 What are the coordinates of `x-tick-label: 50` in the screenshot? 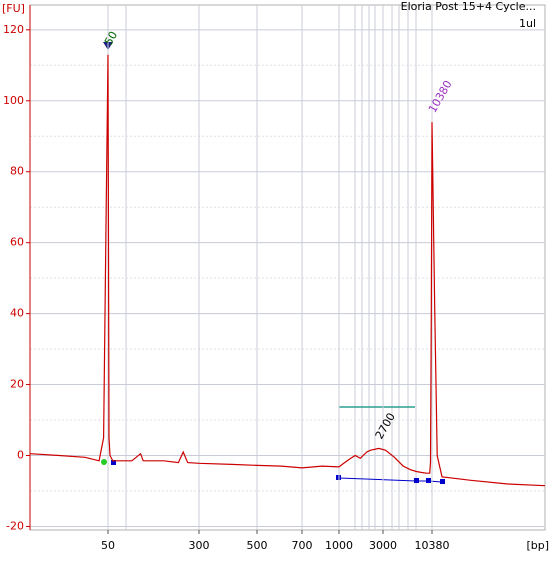 It's located at (108, 545).